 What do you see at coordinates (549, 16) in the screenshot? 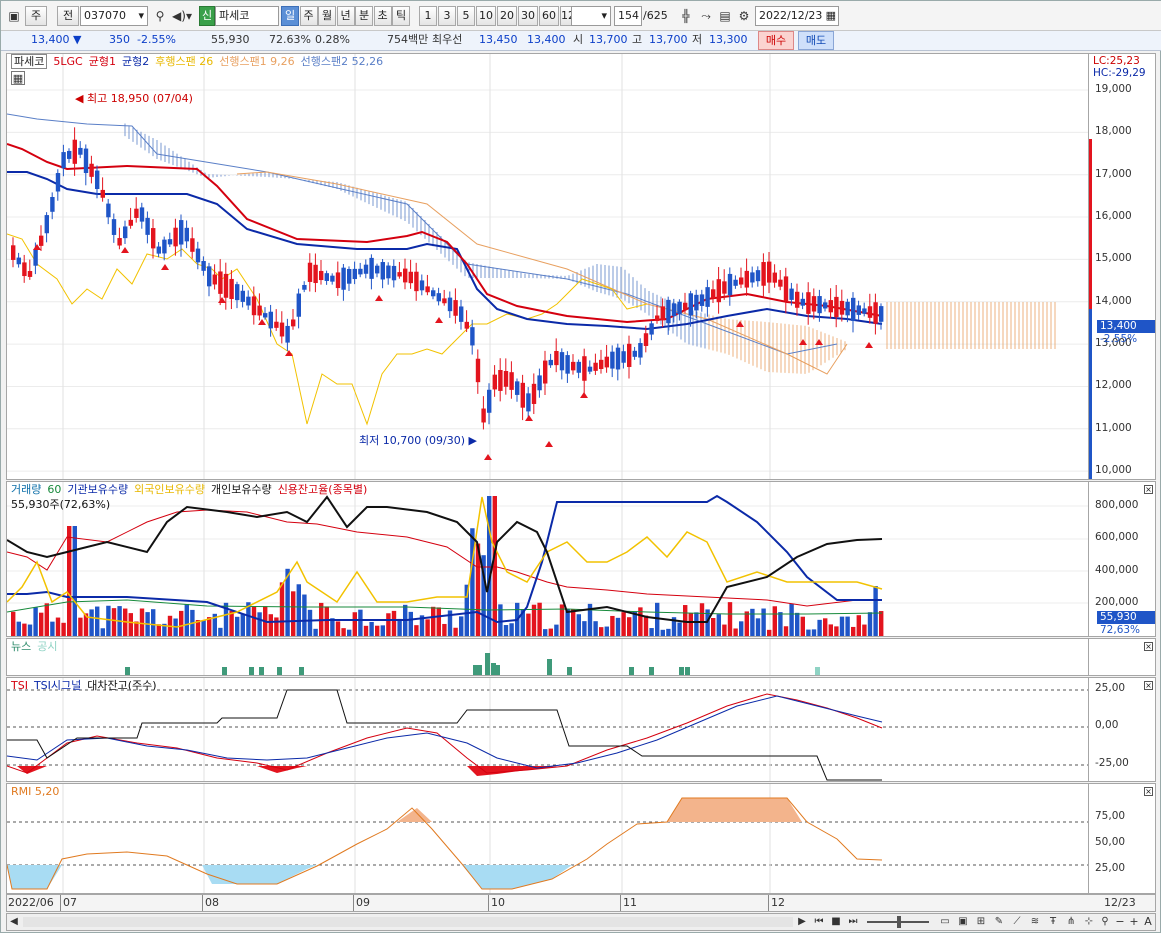
I see `interval-button-60: 60` at bounding box center [549, 16].